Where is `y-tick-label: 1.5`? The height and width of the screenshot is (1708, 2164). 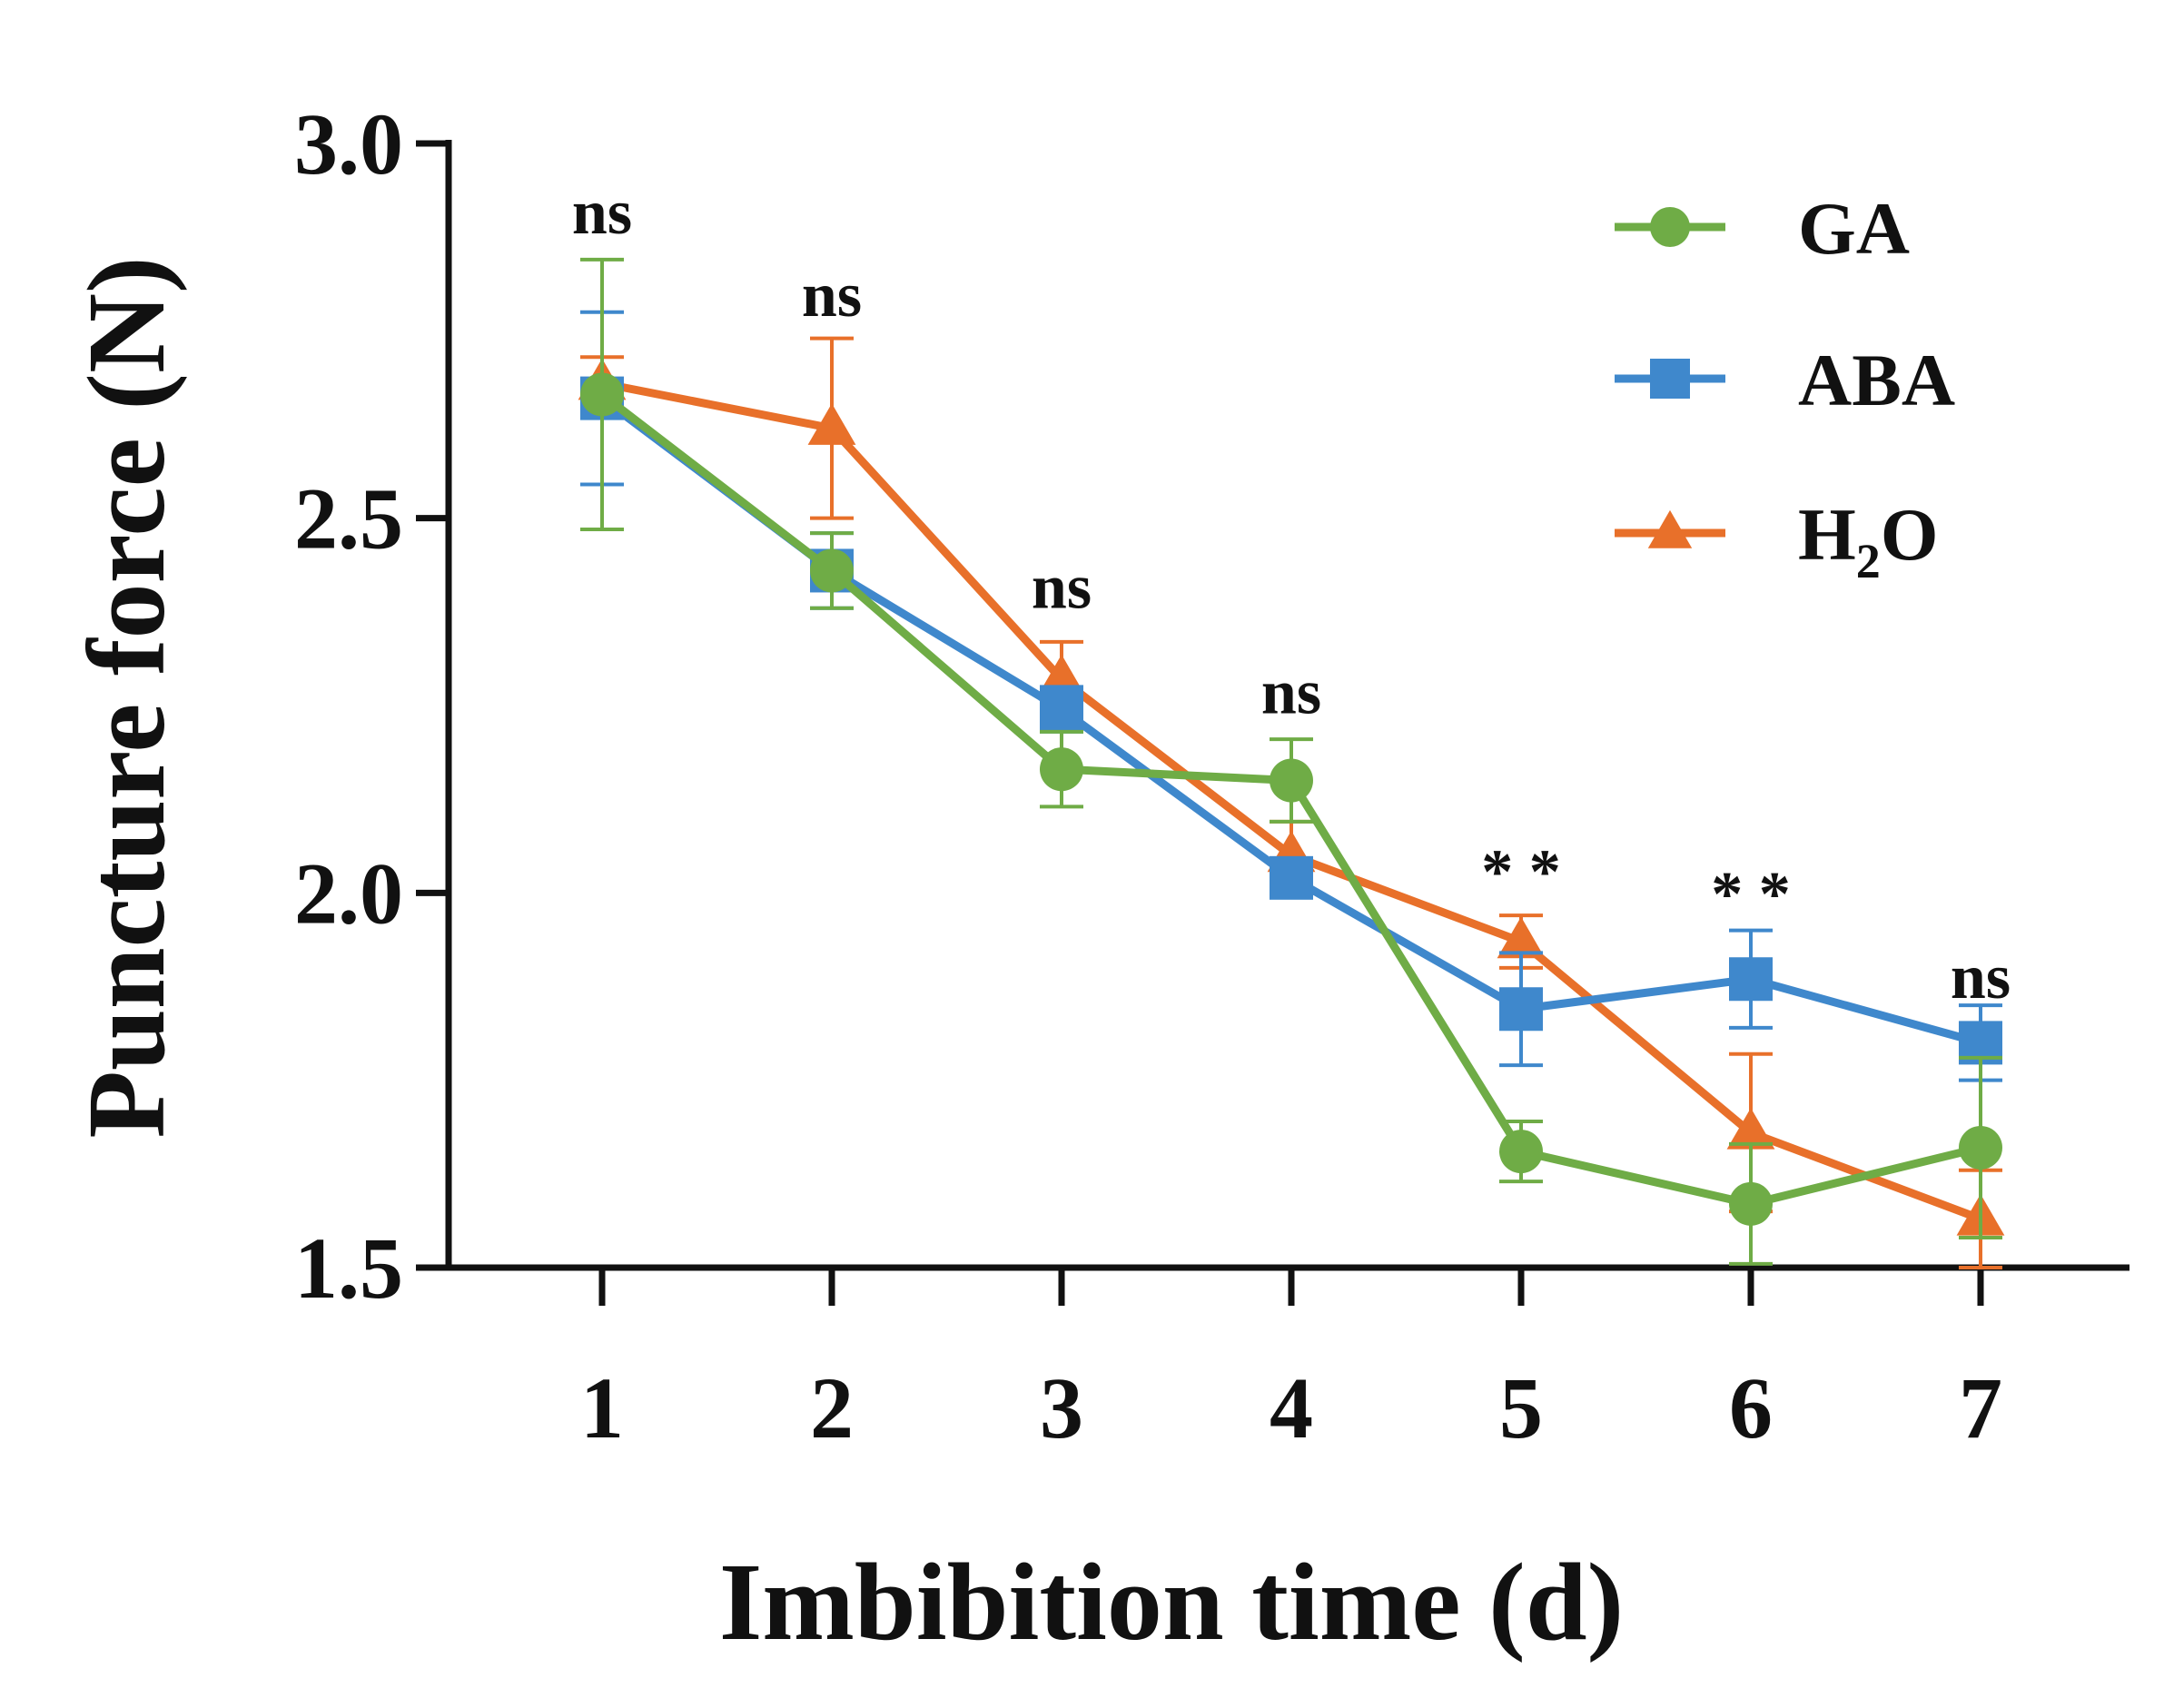 y-tick-label: 1.5 is located at coordinates (349, 1268).